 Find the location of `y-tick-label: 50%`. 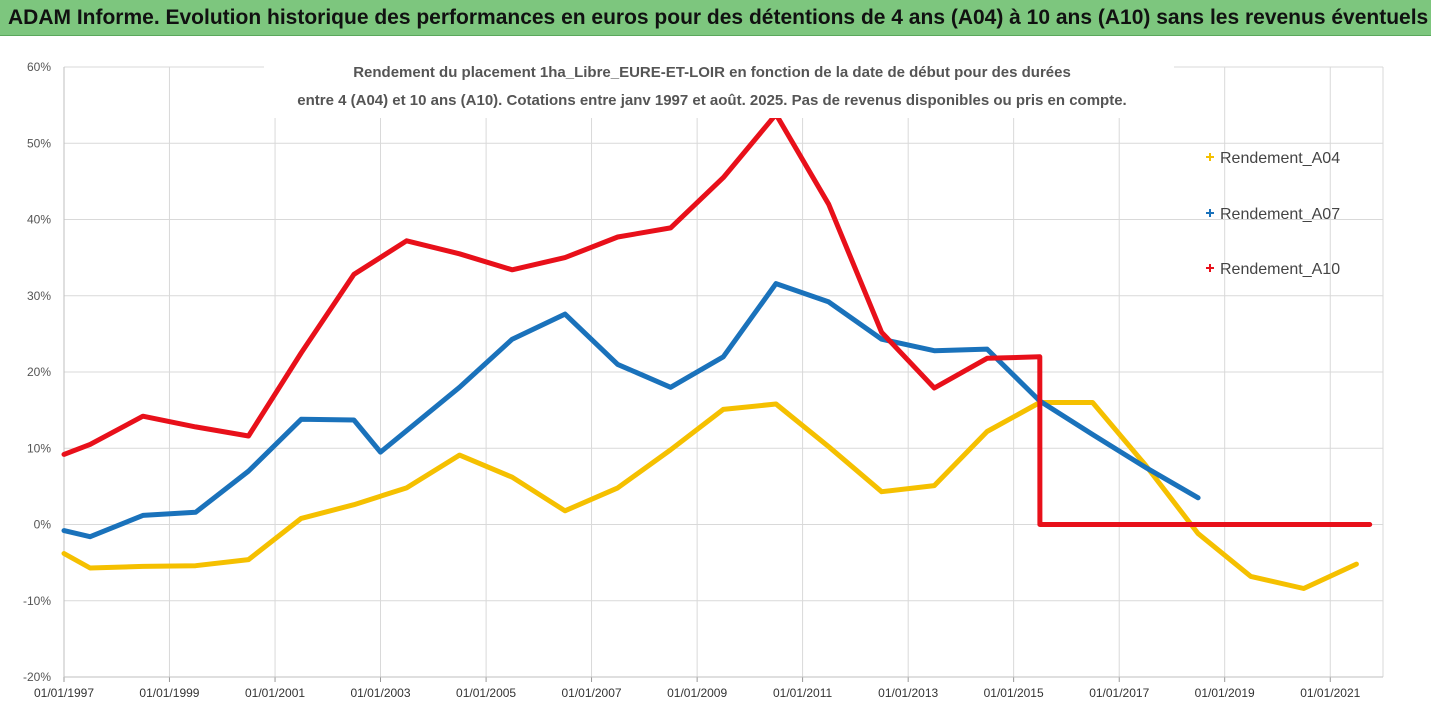

y-tick-label: 50% is located at coordinates (39, 143).